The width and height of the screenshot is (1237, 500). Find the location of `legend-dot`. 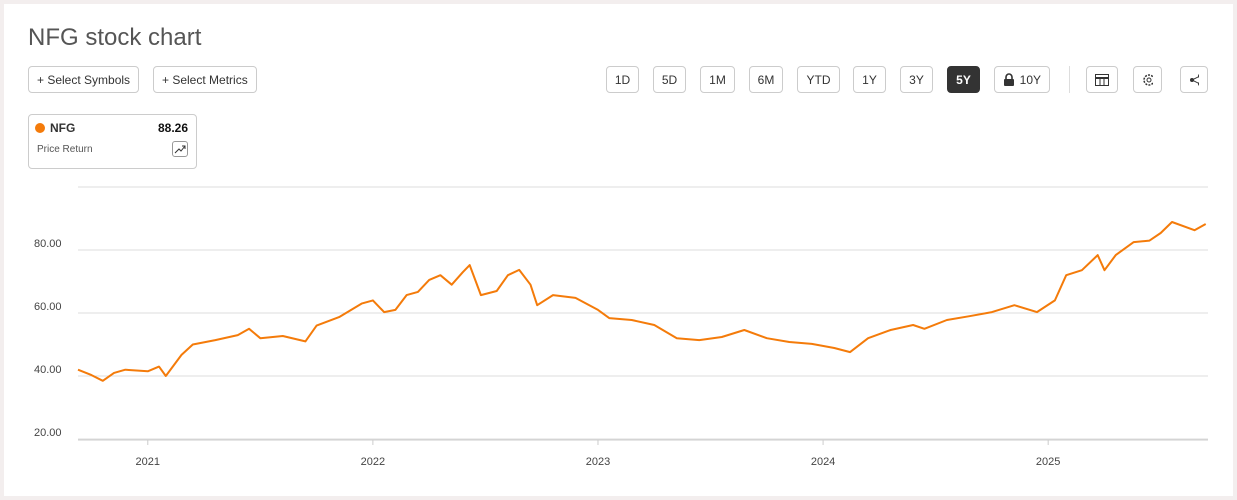

legend-dot is located at coordinates (40, 128).